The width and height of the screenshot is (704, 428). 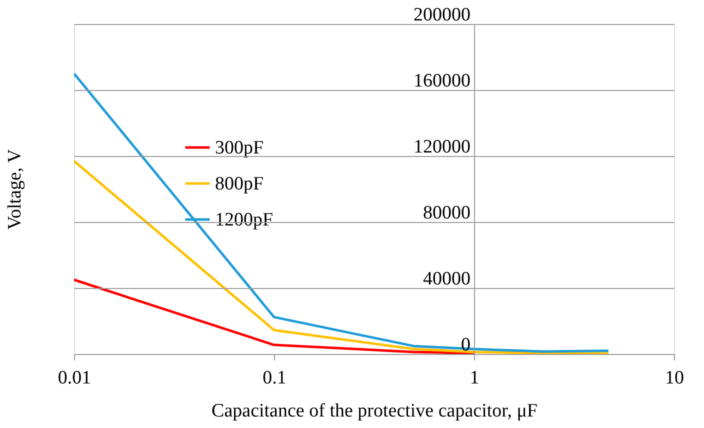 What do you see at coordinates (674, 378) in the screenshot?
I see `x-tick-label: 10` at bounding box center [674, 378].